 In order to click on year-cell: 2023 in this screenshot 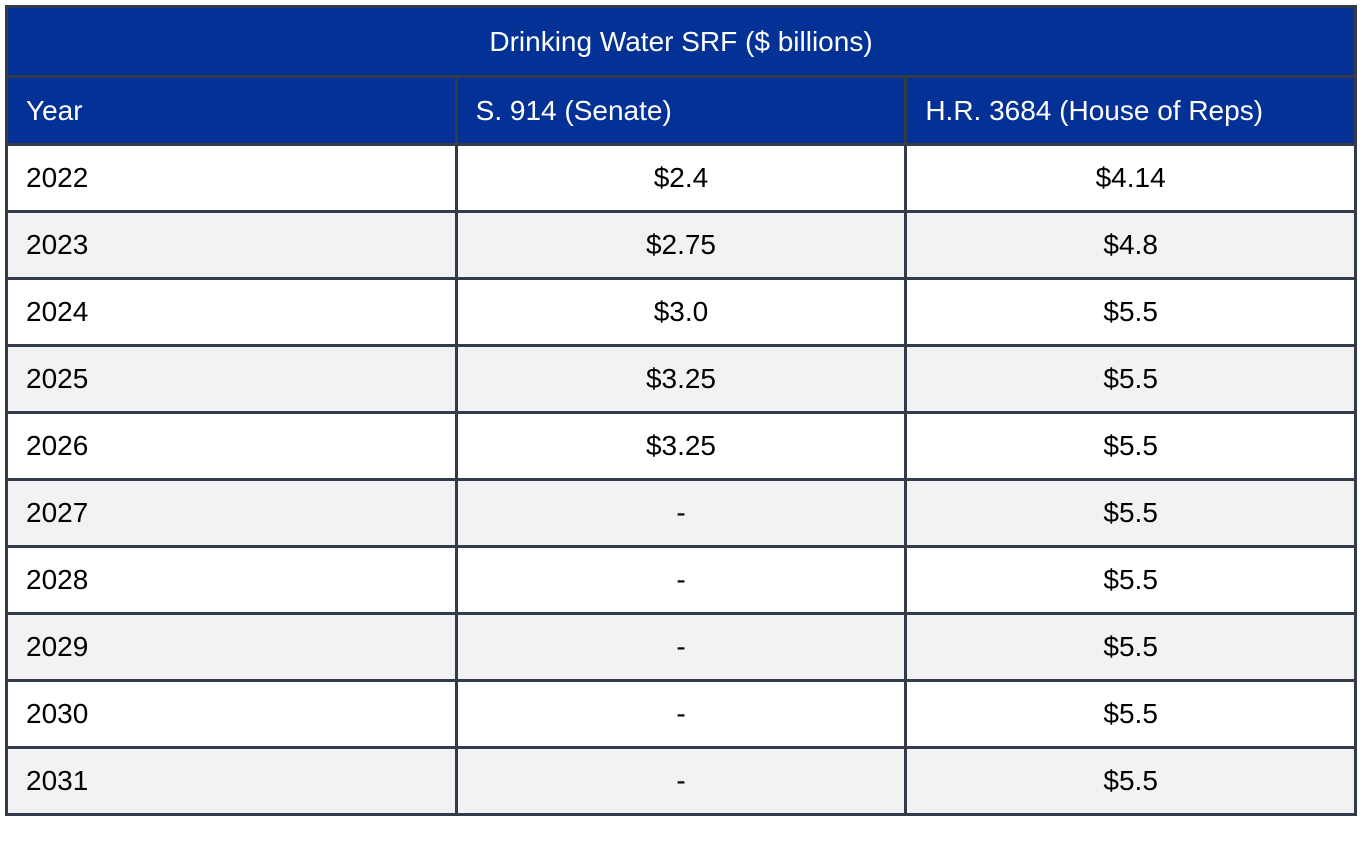, I will do `click(231, 245)`.